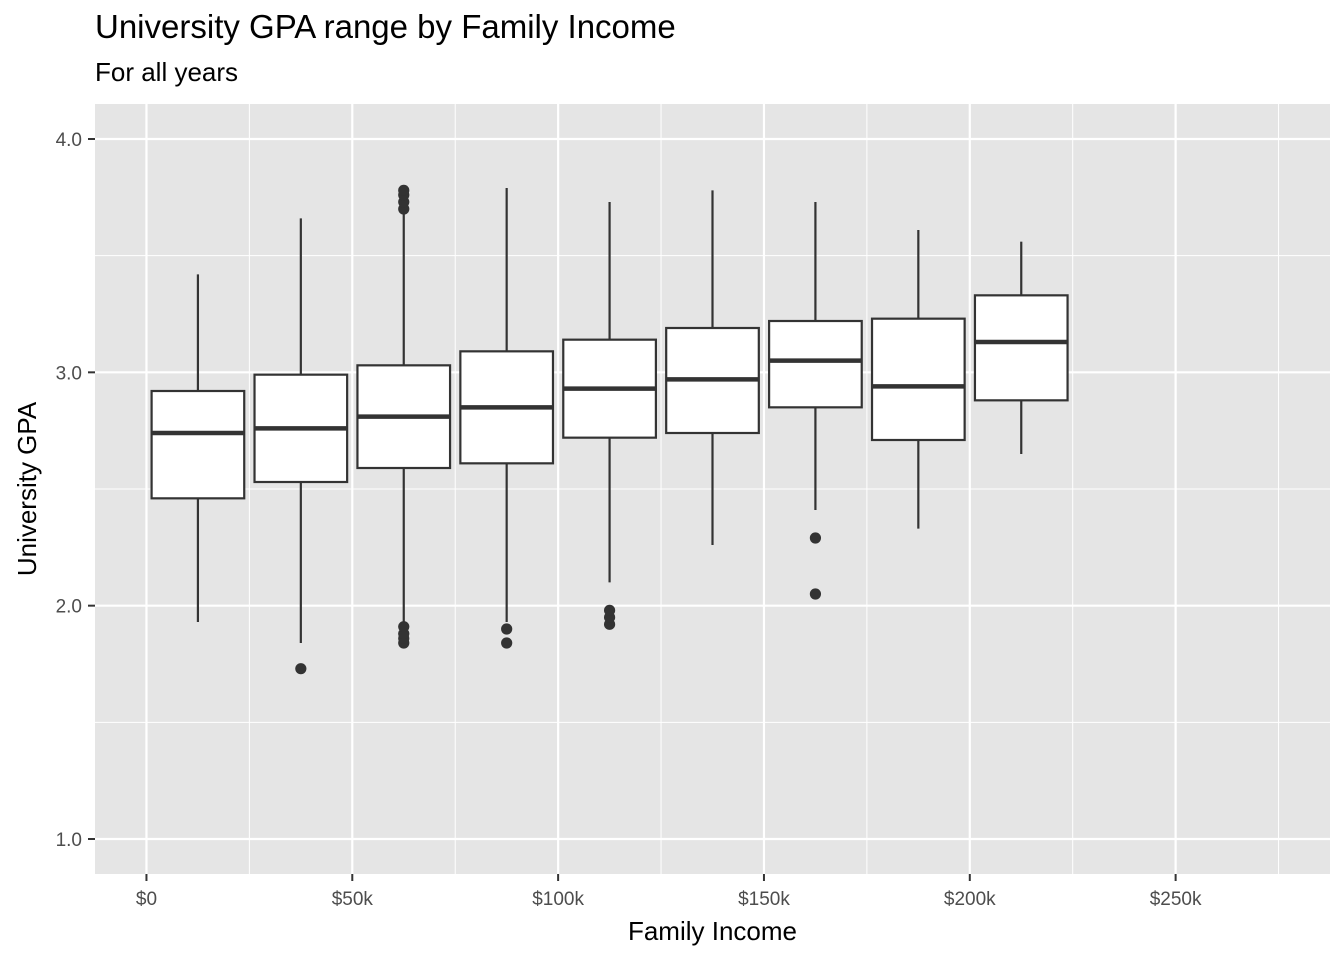  I want to click on y-tick-label: 2.0, so click(69, 607).